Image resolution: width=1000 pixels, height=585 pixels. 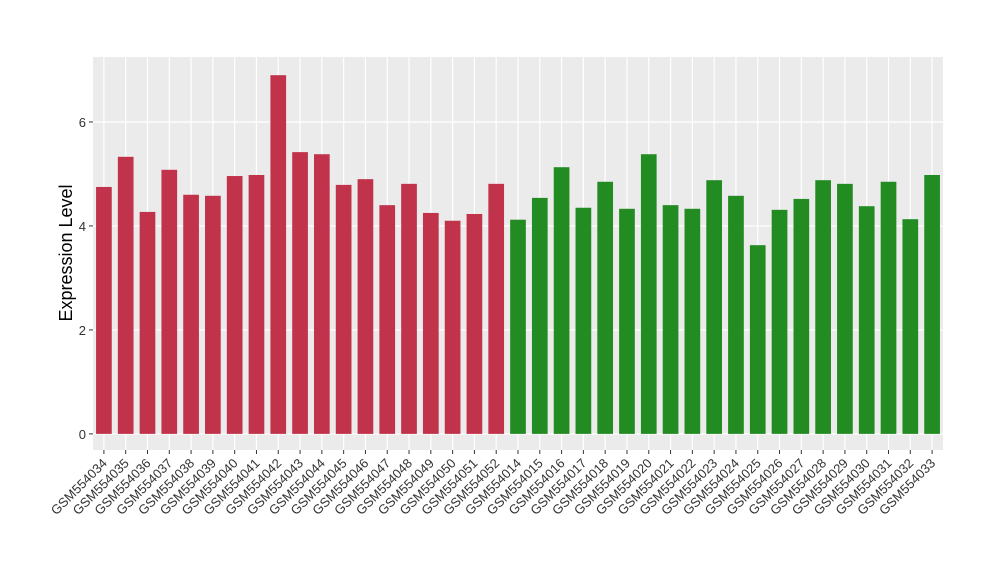 What do you see at coordinates (82, 226) in the screenshot?
I see `y-tick-label: 4` at bounding box center [82, 226].